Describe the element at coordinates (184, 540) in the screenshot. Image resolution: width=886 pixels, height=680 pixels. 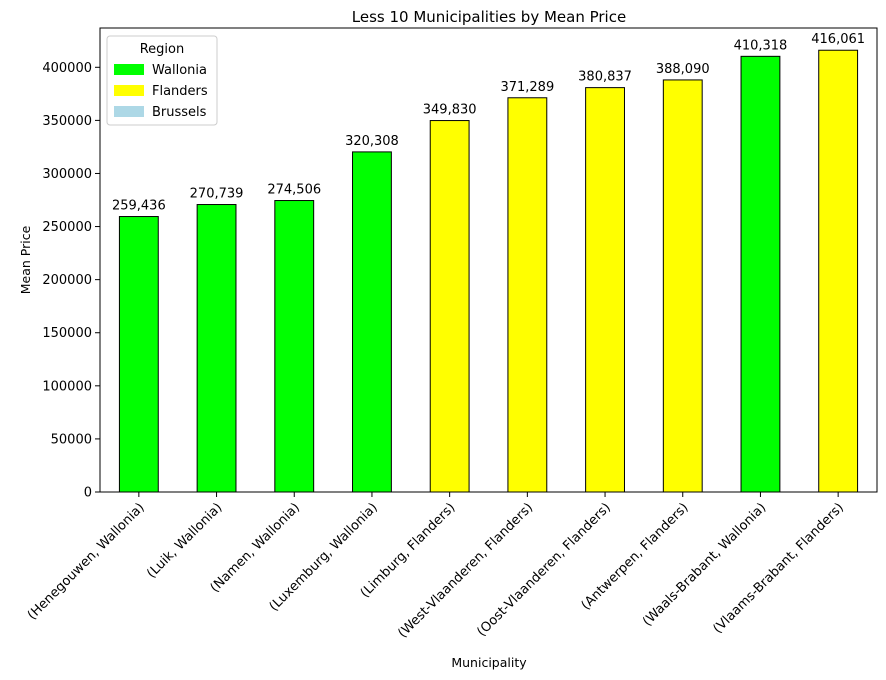
I see `x-tick-label-2: (Luik, Wallonia)` at that location.